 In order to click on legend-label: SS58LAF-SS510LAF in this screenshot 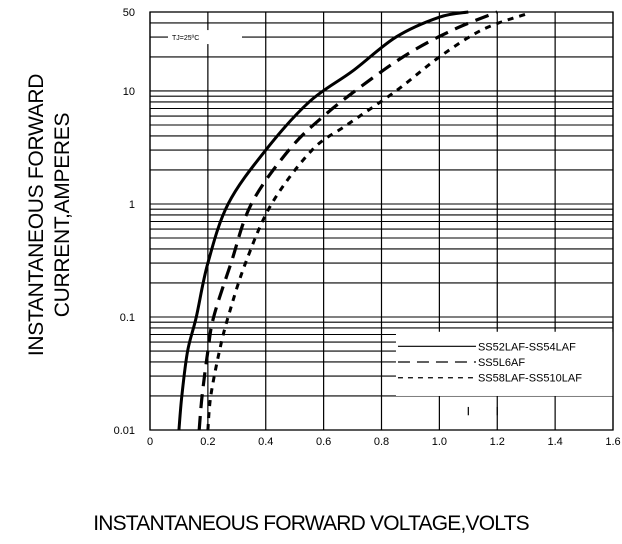, I will do `click(530, 379)`.